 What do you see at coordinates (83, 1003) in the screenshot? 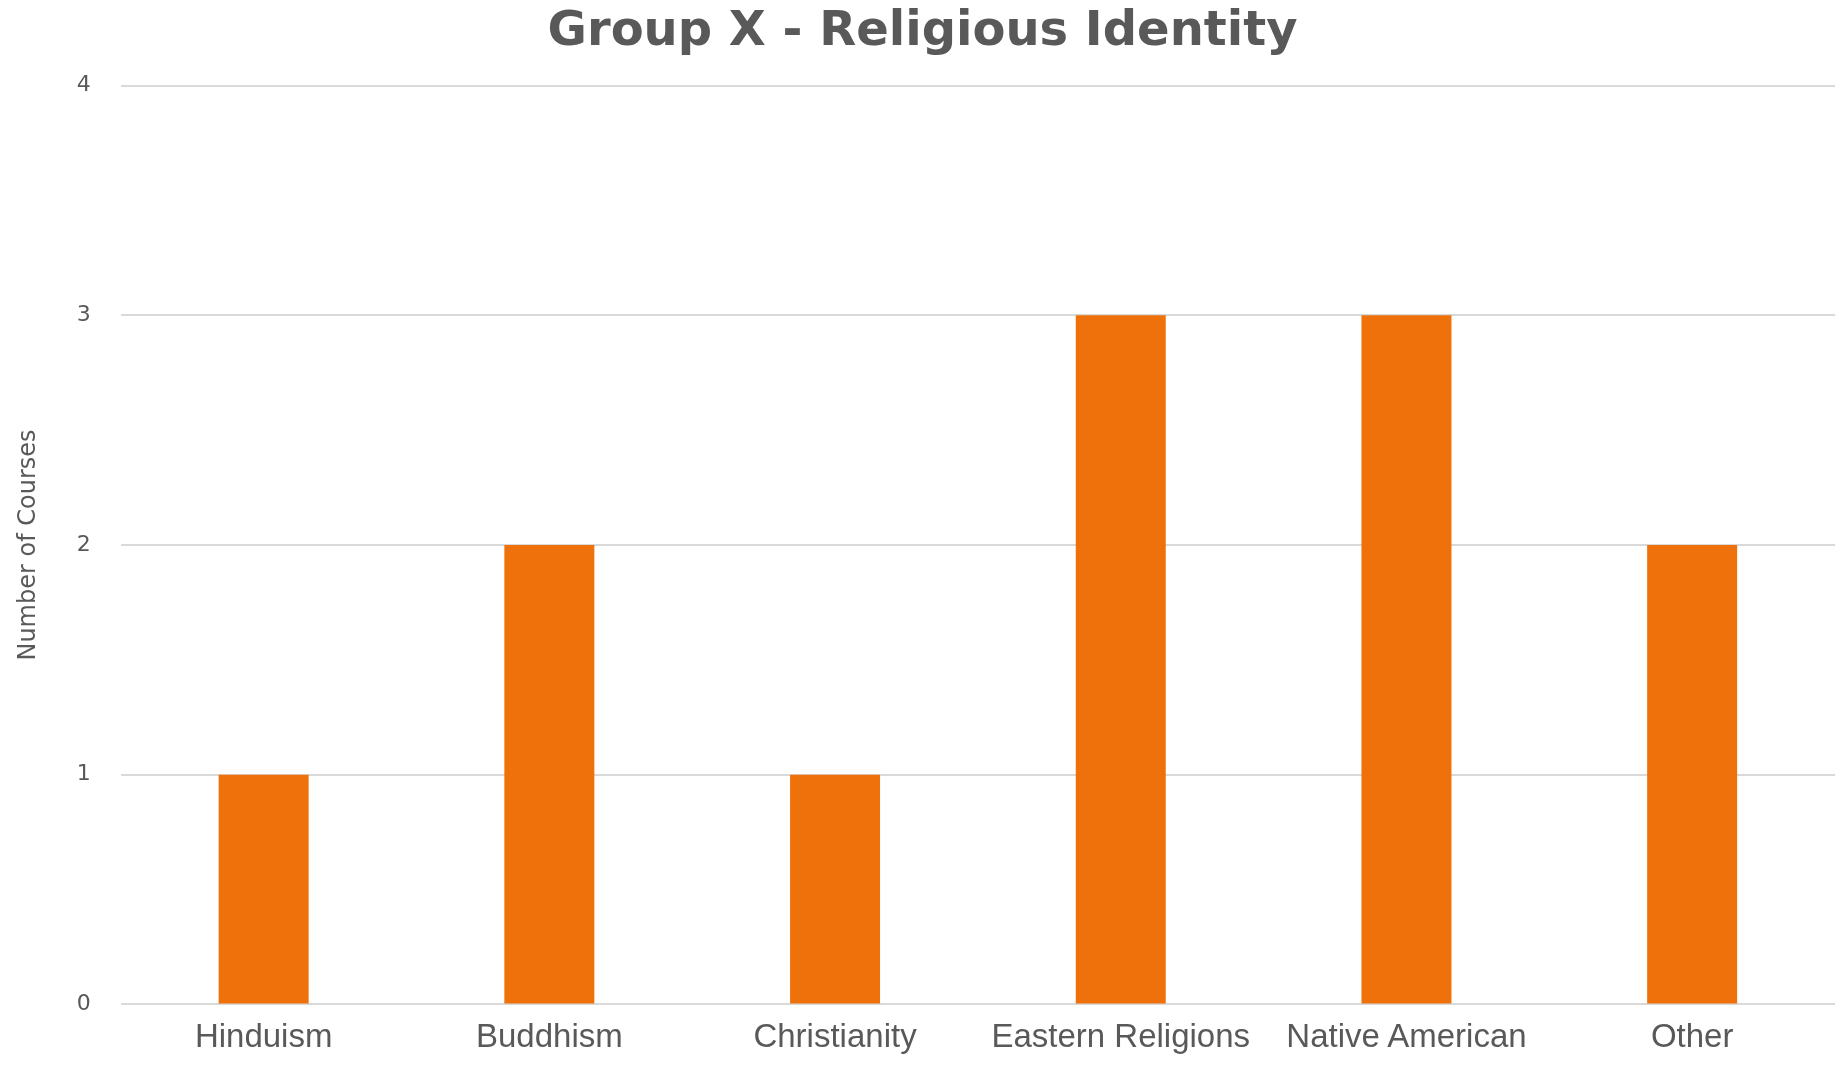
I see `y-tick-label: 0` at bounding box center [83, 1003].